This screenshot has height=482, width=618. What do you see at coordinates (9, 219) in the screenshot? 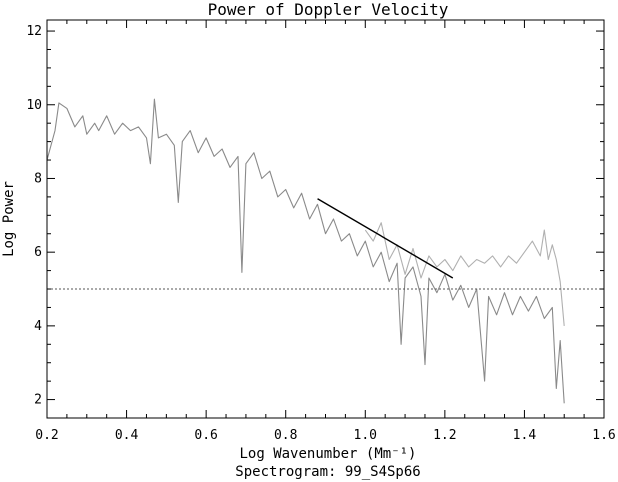
I see `y-axis-label: Log Power` at bounding box center [9, 219].